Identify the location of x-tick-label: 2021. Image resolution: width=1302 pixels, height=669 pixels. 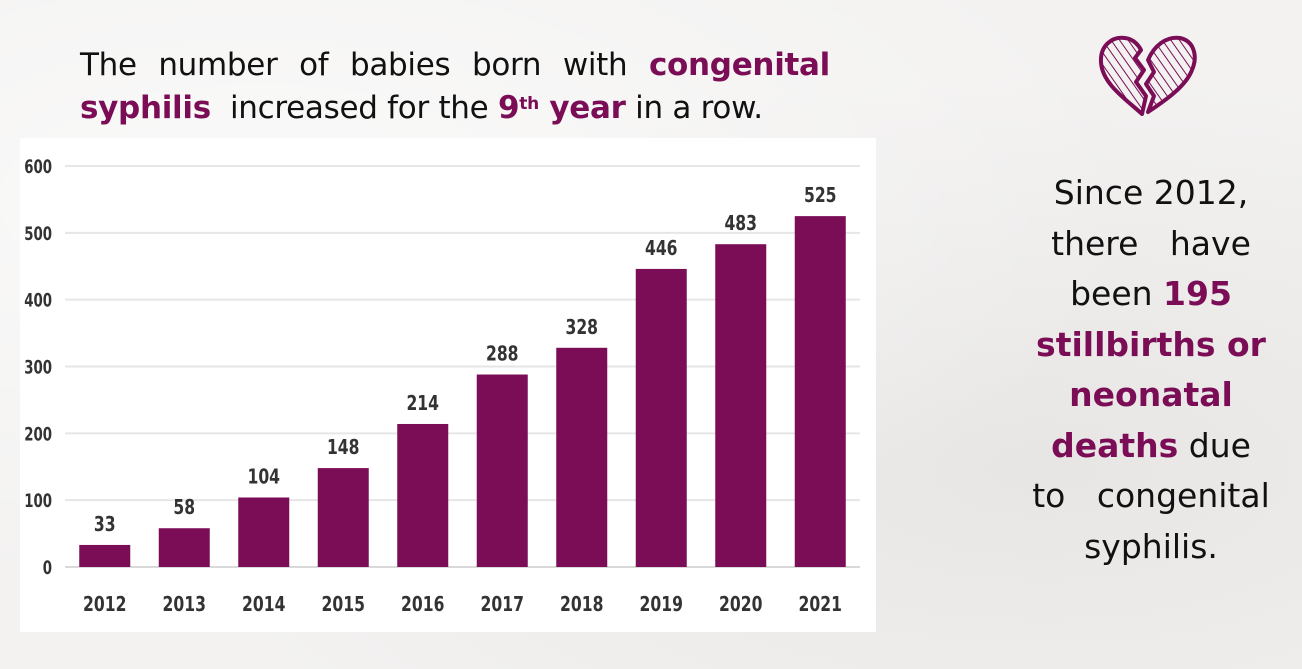
(820, 604).